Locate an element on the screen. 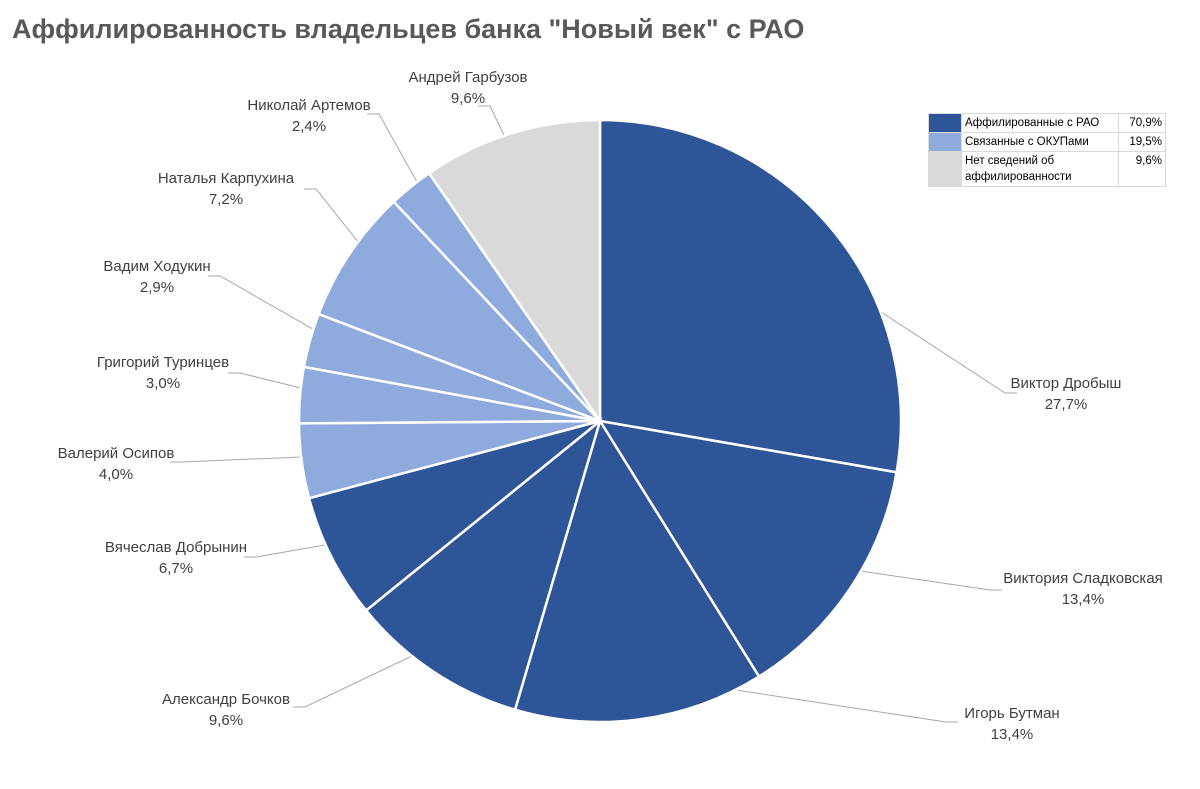  slice-percent-label: 7,2% is located at coordinates (226, 199).